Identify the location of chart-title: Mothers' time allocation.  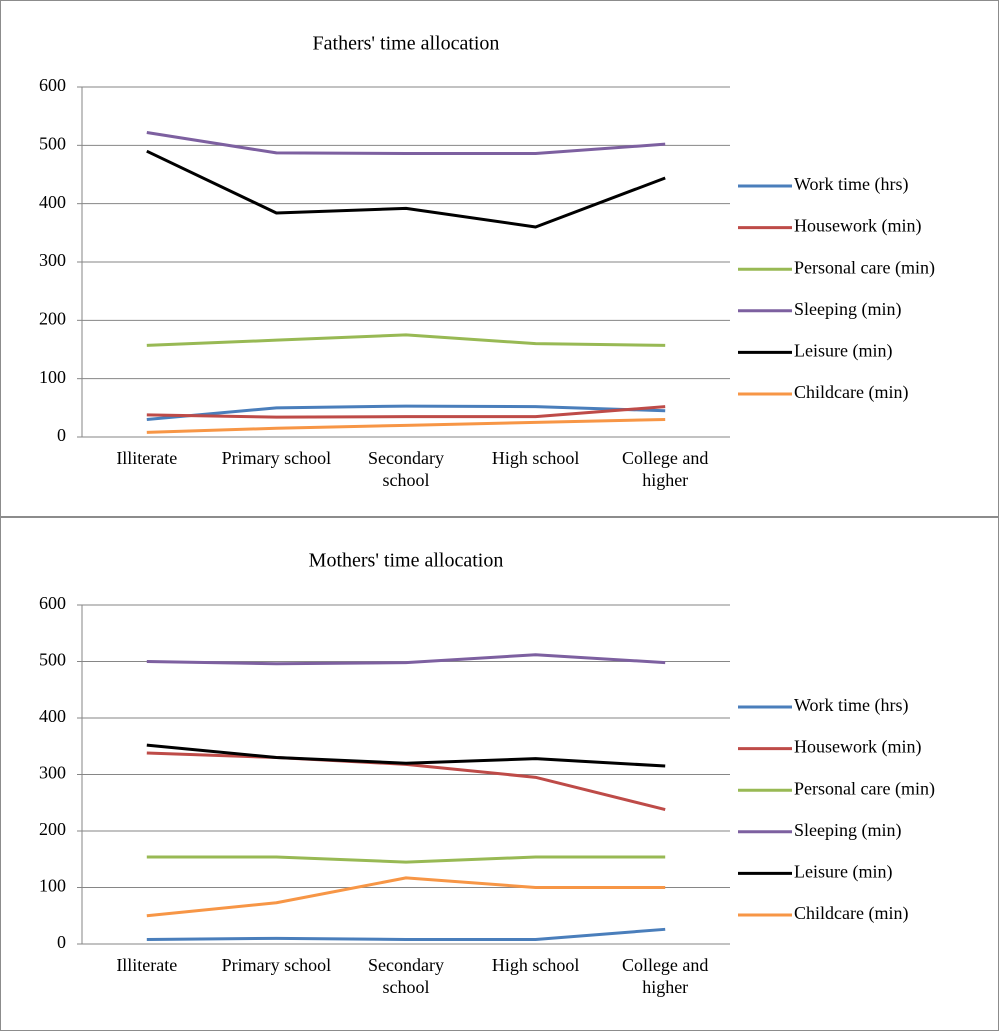
(406, 561).